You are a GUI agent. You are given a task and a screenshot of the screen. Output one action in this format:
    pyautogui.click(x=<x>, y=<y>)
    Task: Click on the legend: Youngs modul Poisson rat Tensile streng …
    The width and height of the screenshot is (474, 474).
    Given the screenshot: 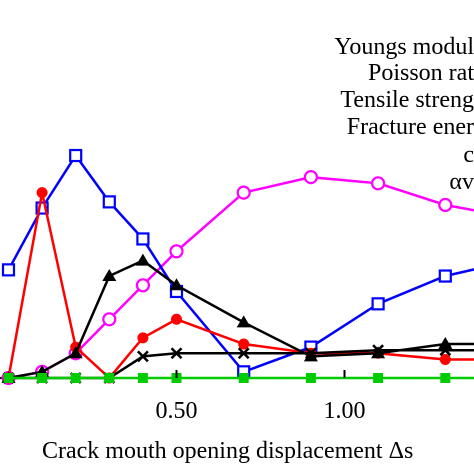 What is the action you would take?
    pyautogui.click(x=404, y=114)
    